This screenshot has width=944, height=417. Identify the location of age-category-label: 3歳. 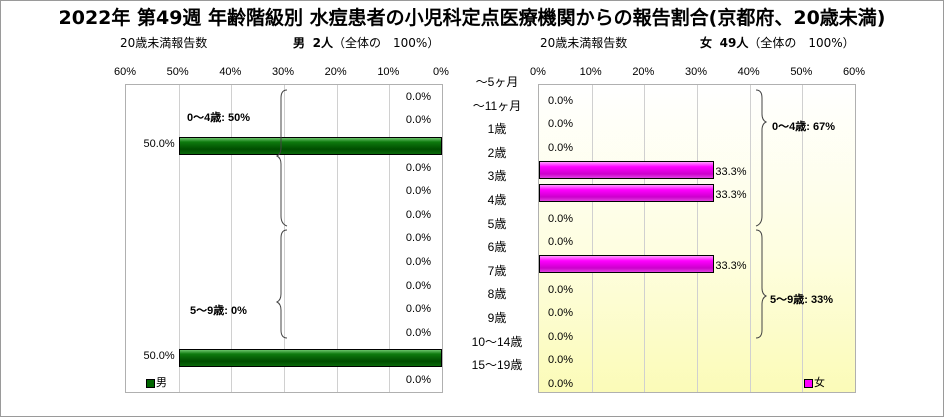
(497, 176).